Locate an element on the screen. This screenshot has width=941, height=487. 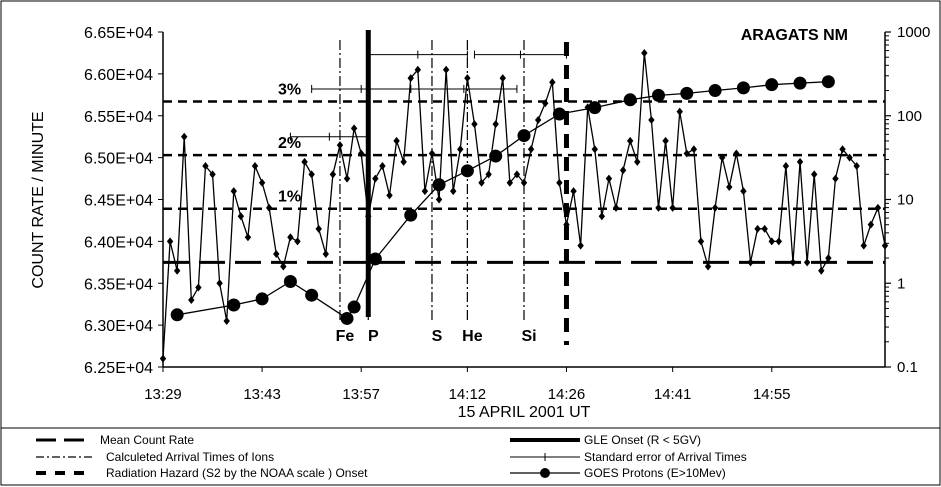
ion-label: S is located at coordinates (437, 336).